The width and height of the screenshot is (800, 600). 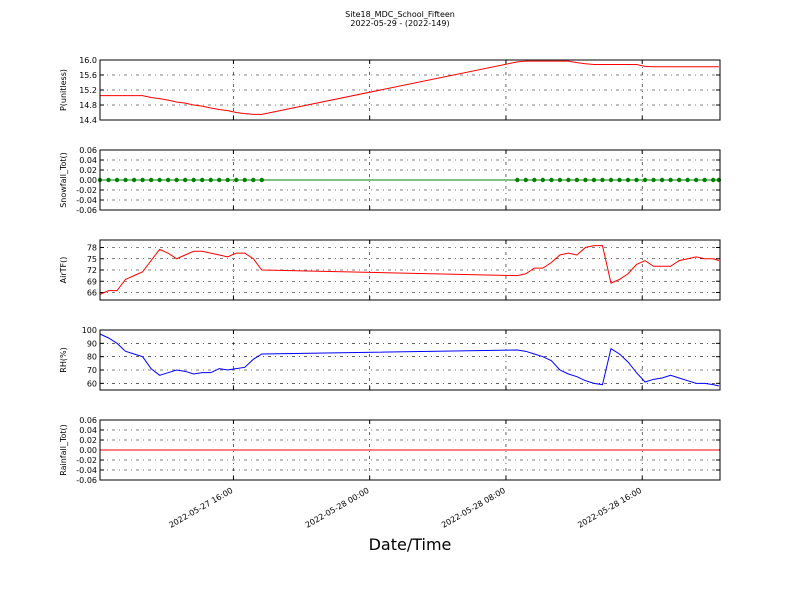 What do you see at coordinates (88, 105) in the screenshot?
I see `y-tick-label: 14.8` at bounding box center [88, 105].